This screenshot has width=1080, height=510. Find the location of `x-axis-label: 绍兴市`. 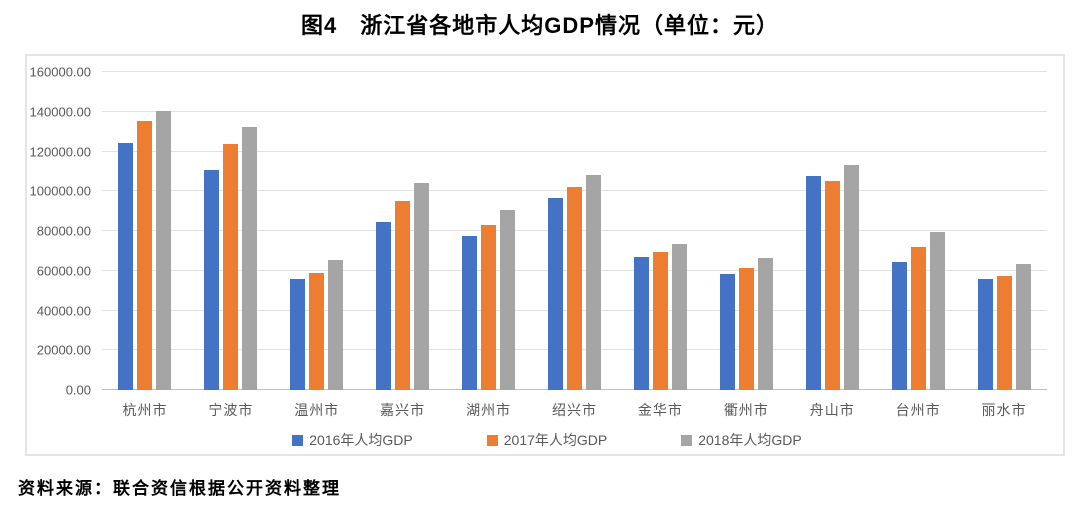

x-axis-label: 绍兴市 is located at coordinates (574, 410).